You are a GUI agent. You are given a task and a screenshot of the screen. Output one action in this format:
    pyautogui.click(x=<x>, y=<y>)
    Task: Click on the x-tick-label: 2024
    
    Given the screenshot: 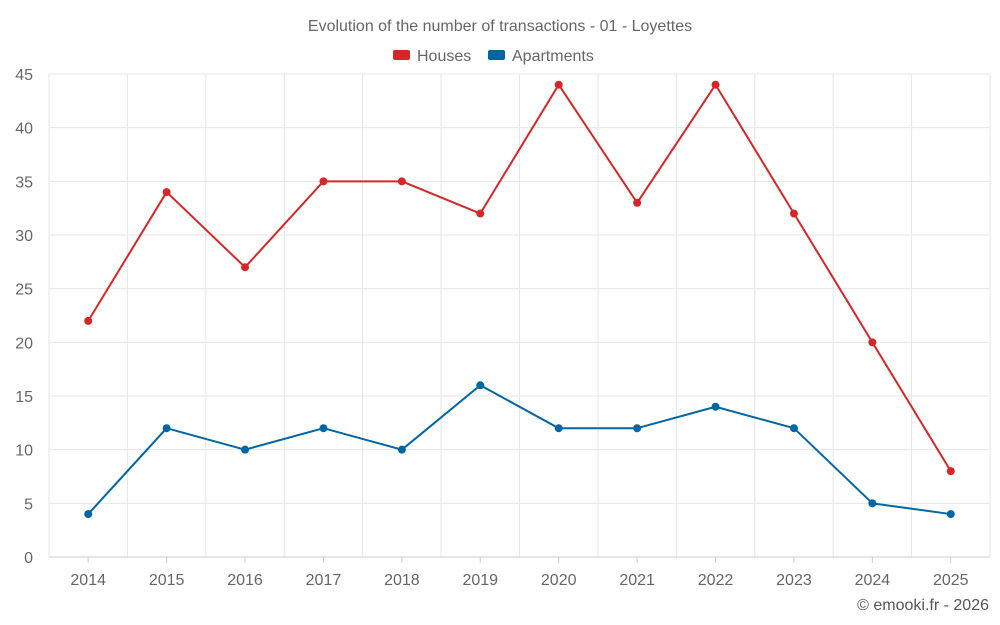 What is the action you would take?
    pyautogui.click(x=873, y=580)
    